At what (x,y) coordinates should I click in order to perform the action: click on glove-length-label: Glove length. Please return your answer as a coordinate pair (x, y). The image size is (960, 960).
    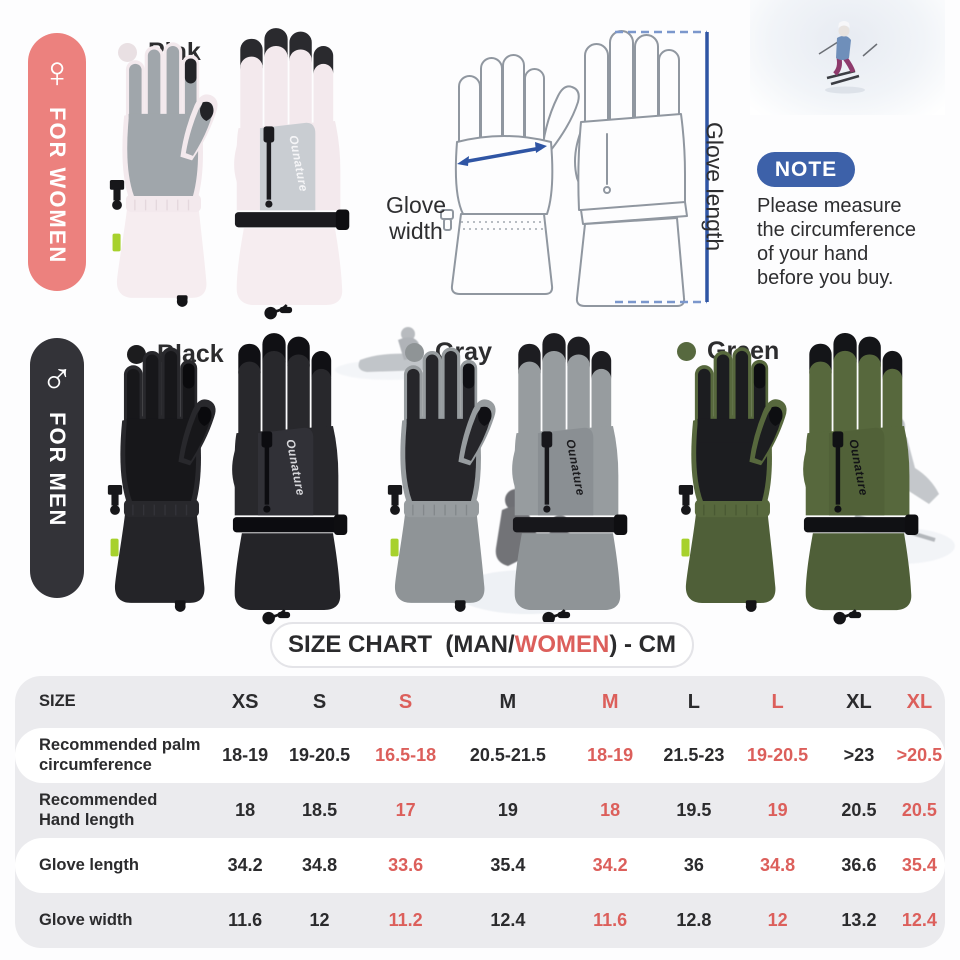
    Looking at the image, I should click on (714, 187).